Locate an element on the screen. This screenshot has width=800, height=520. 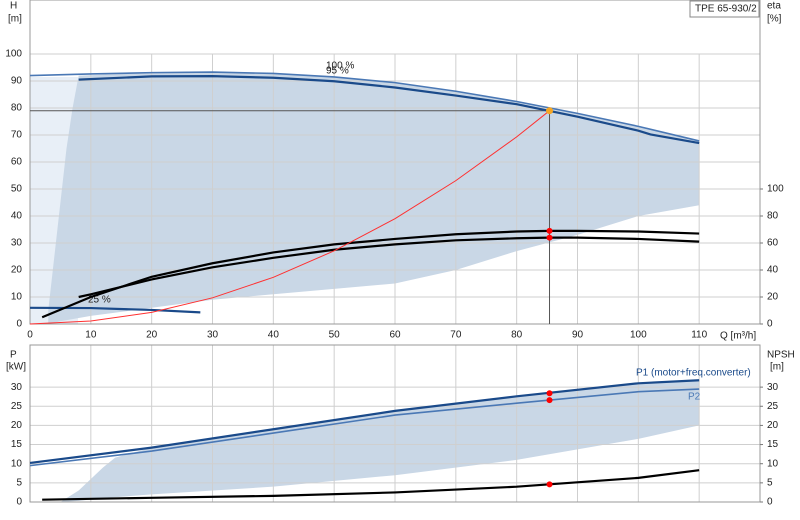
y2-unit: [m] is located at coordinates (777, 367).